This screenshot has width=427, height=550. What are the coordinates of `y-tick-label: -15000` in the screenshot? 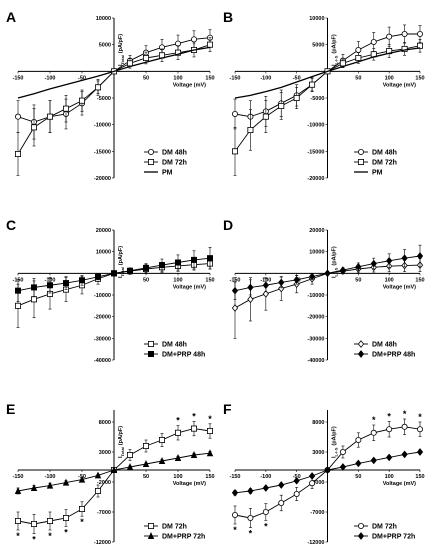 It's located at (102, 152).